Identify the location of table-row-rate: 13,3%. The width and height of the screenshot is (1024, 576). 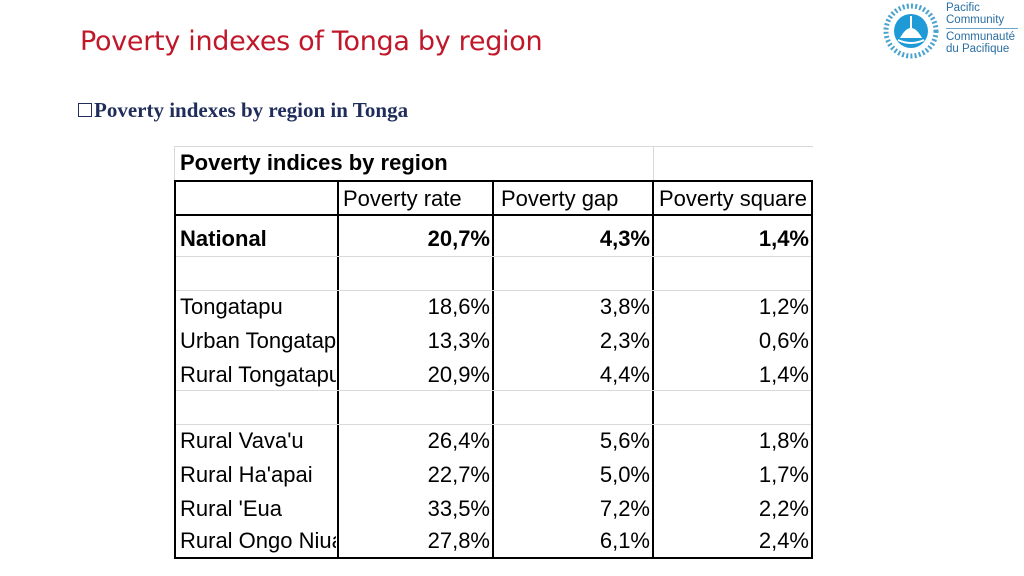
(458, 340).